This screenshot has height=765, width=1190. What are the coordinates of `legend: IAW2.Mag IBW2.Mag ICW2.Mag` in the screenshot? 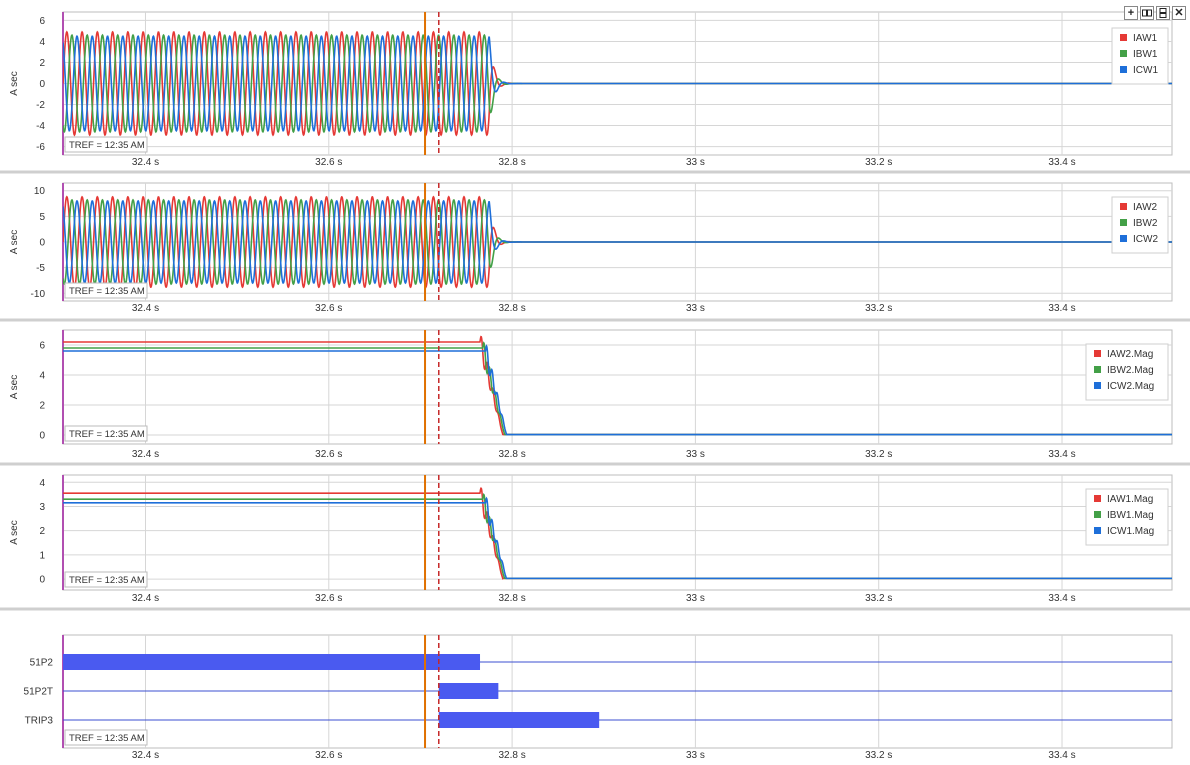 It's located at (1127, 372).